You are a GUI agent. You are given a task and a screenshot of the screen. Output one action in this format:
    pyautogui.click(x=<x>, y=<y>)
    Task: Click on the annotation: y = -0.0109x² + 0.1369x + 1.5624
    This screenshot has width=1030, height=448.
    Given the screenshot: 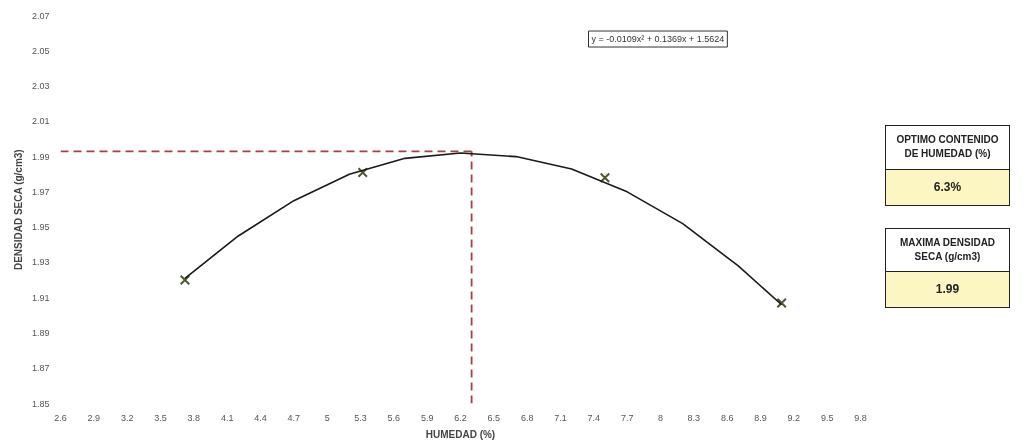 What is the action you would take?
    pyautogui.click(x=658, y=39)
    